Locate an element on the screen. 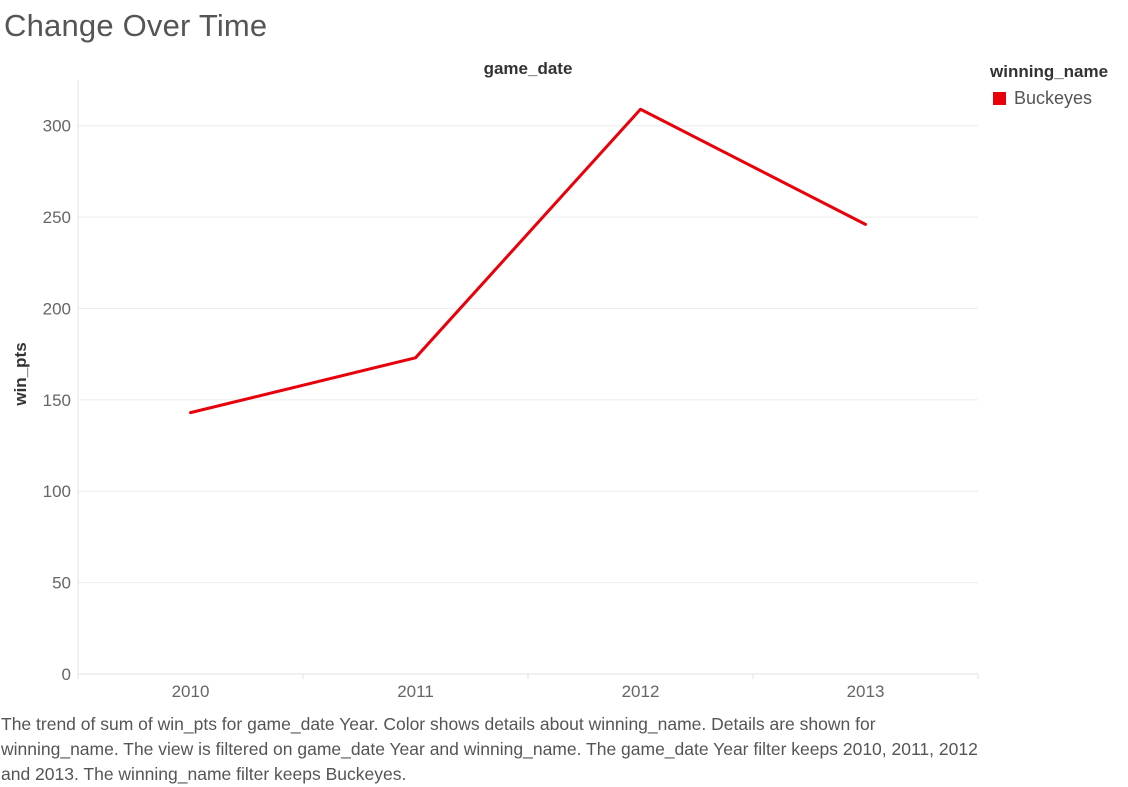 The image size is (1128, 787). chart-title: Change Over Time is located at coordinates (136, 25).